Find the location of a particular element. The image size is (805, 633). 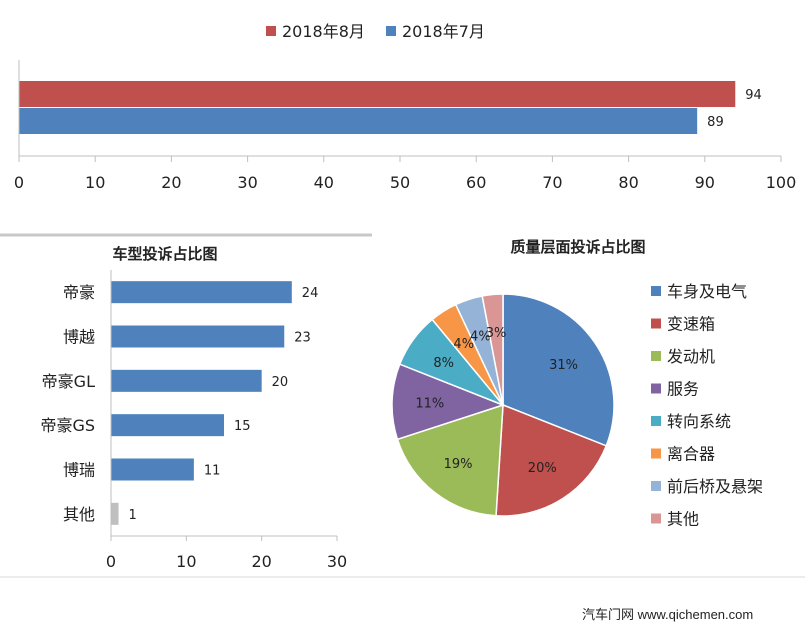

legend-label: 变速箱 is located at coordinates (691, 324).